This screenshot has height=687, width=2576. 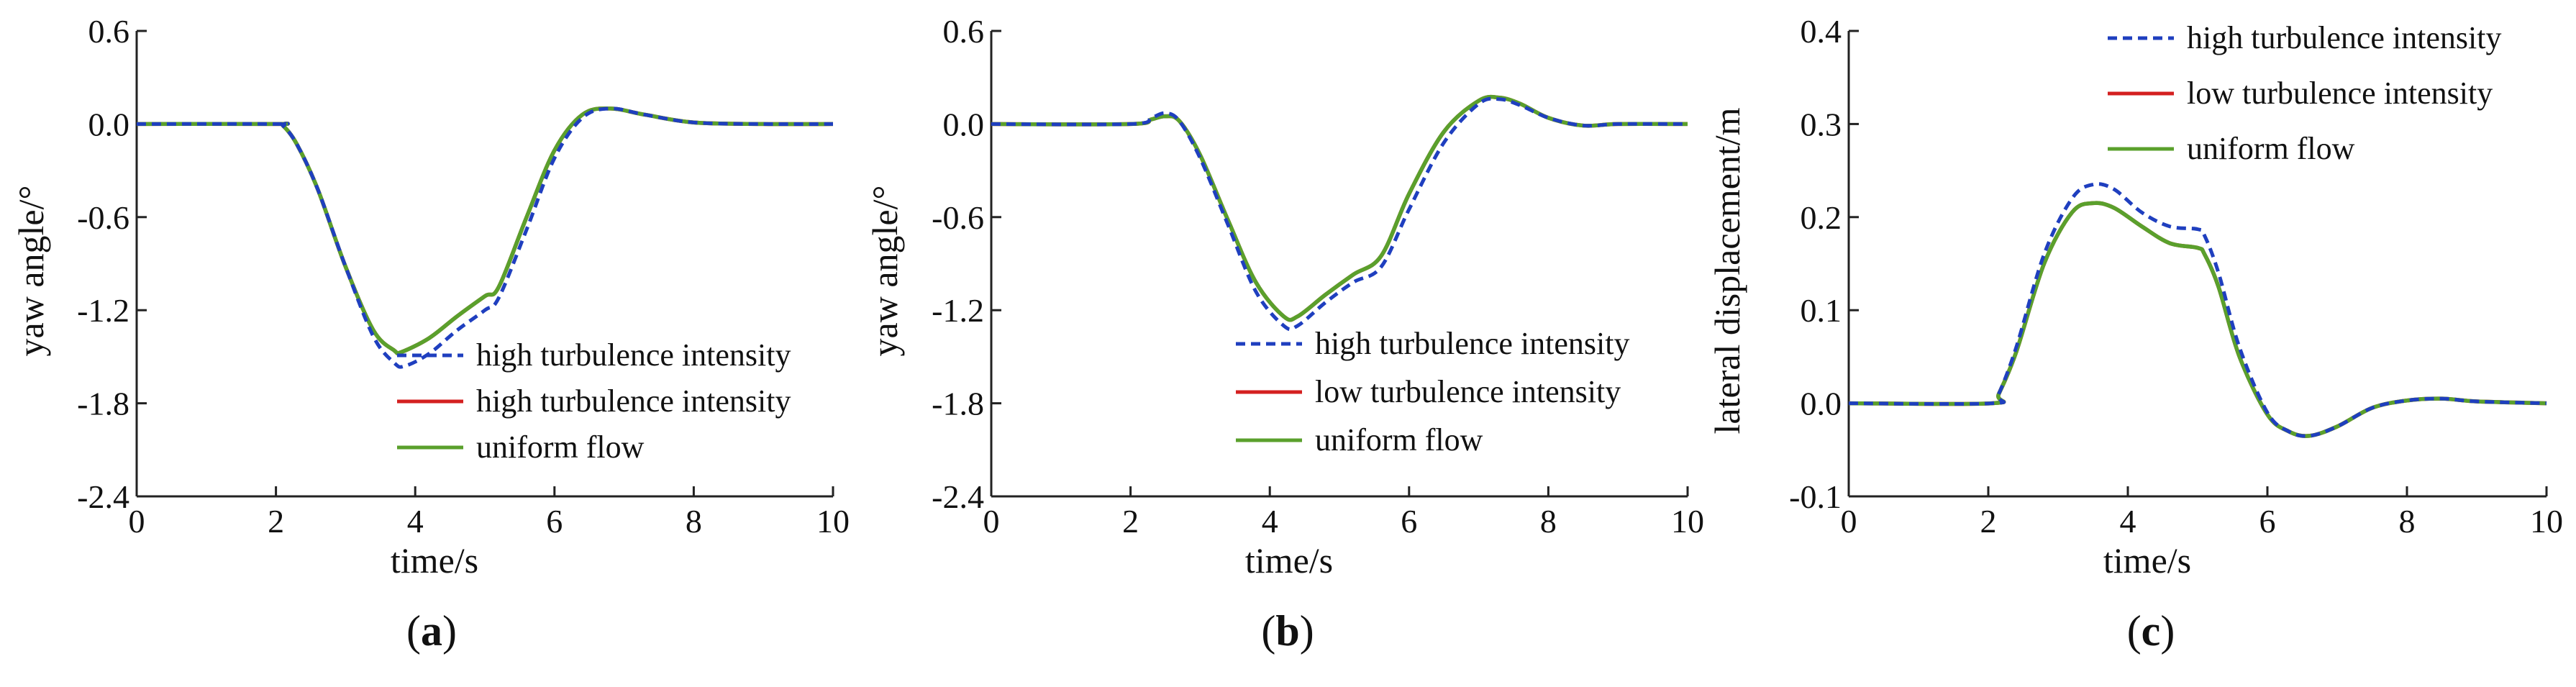 What do you see at coordinates (1287, 631) in the screenshot?
I see `panel-caption: (b)` at bounding box center [1287, 631].